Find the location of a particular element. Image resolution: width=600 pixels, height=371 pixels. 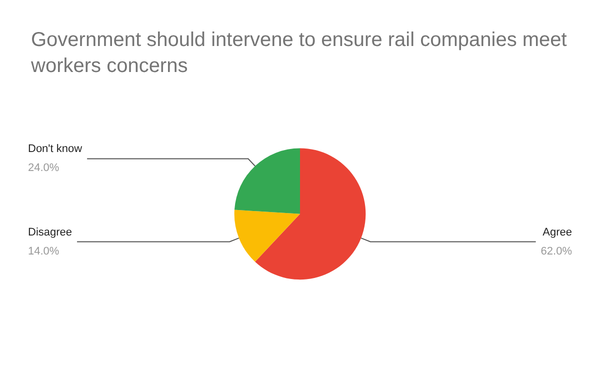

slice-label: Disagree is located at coordinates (50, 232).